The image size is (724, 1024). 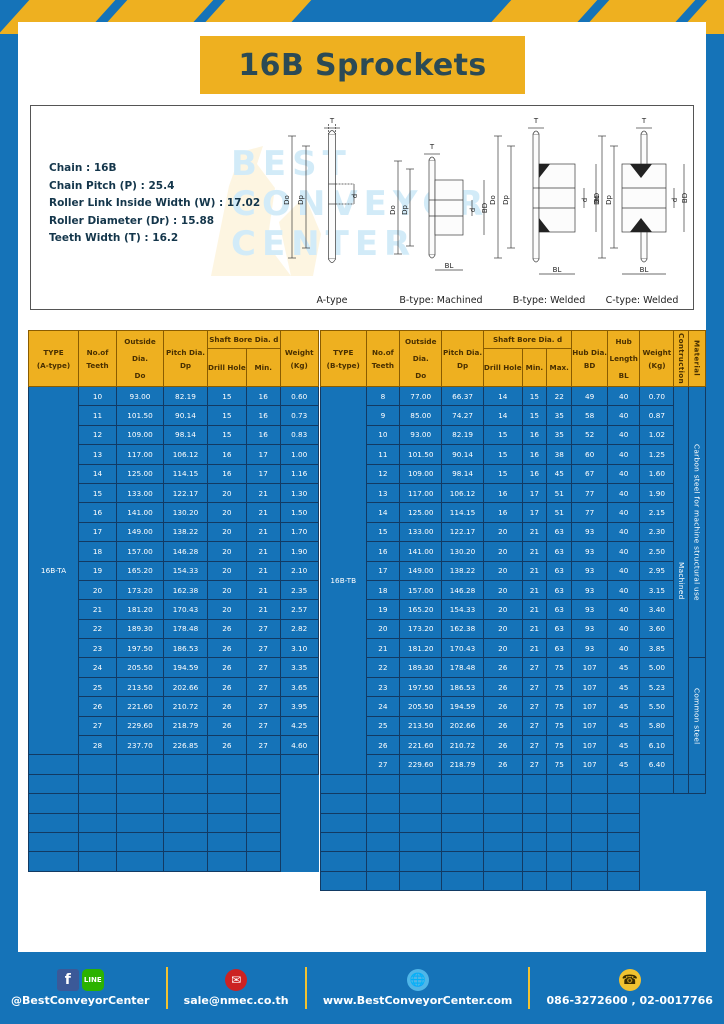 I want to click on cell-weight: 5.80, so click(x=657, y=726).